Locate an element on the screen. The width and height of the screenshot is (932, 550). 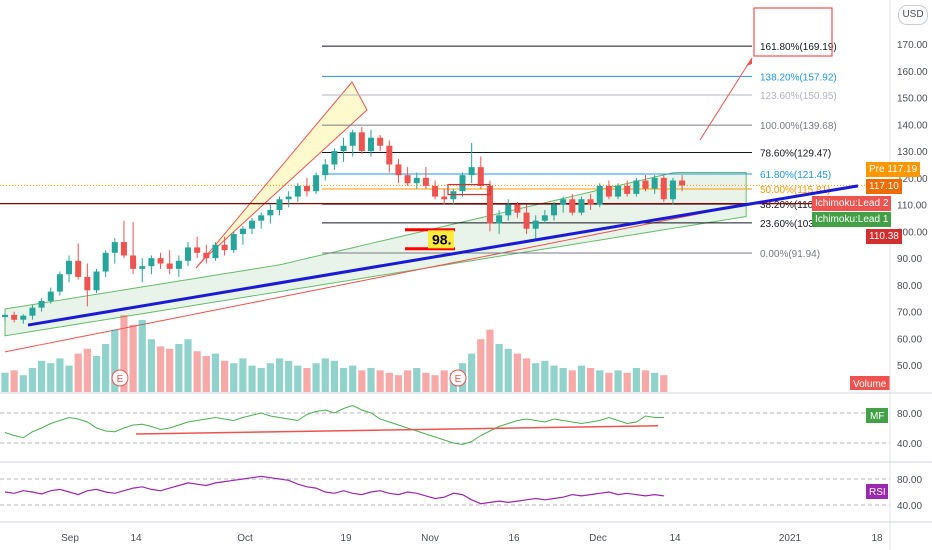
annotation-text: 98. is located at coordinates (441, 239).